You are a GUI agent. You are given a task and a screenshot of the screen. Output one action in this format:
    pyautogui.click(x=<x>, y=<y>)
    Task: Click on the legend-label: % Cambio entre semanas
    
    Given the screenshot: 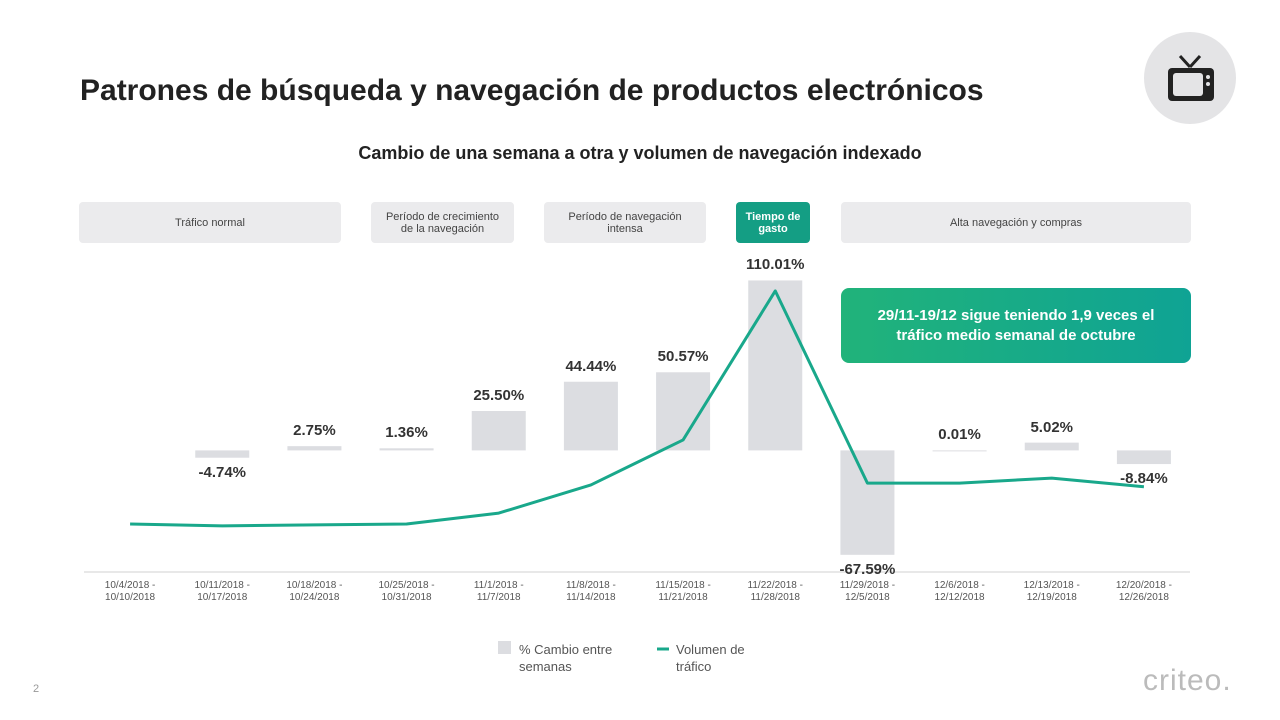 What is the action you would take?
    pyautogui.click(x=566, y=658)
    